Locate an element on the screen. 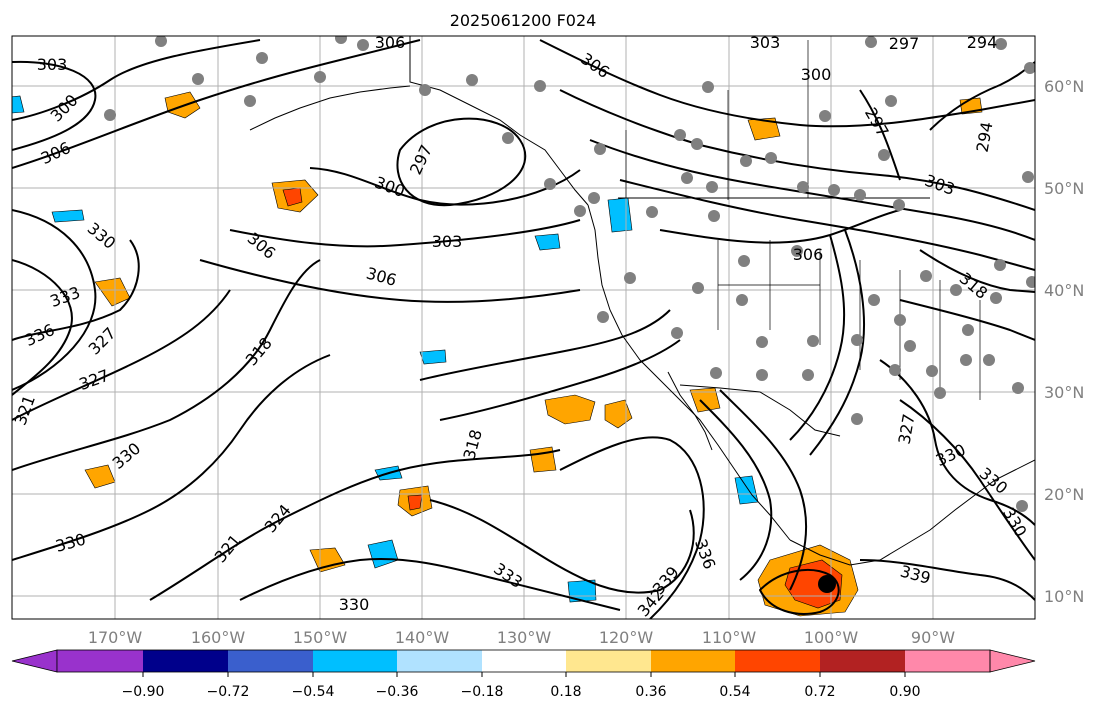 This screenshot has width=1105, height=712. lat-label: 30°N is located at coordinates (1064, 392).